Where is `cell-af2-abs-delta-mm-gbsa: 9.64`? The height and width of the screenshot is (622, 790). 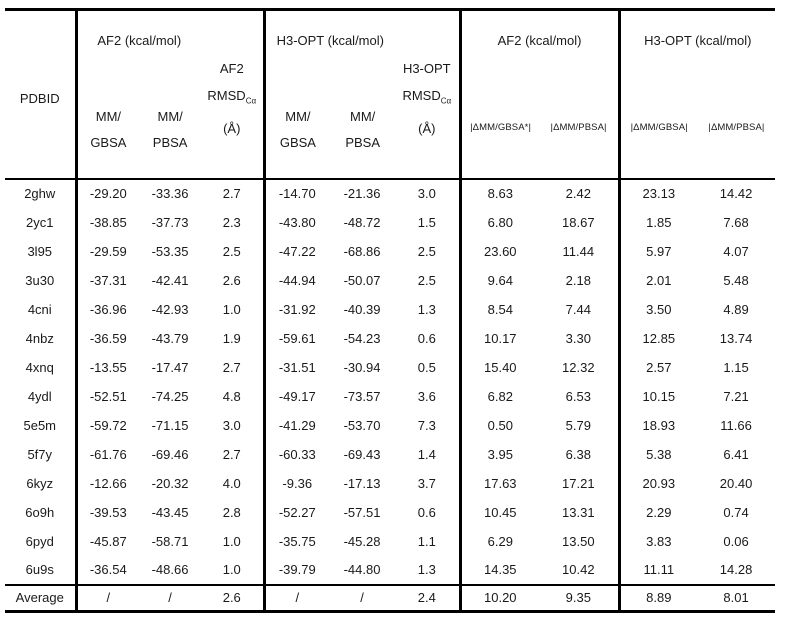 cell-af2-abs-delta-mm-gbsa: 9.64 is located at coordinates (500, 280).